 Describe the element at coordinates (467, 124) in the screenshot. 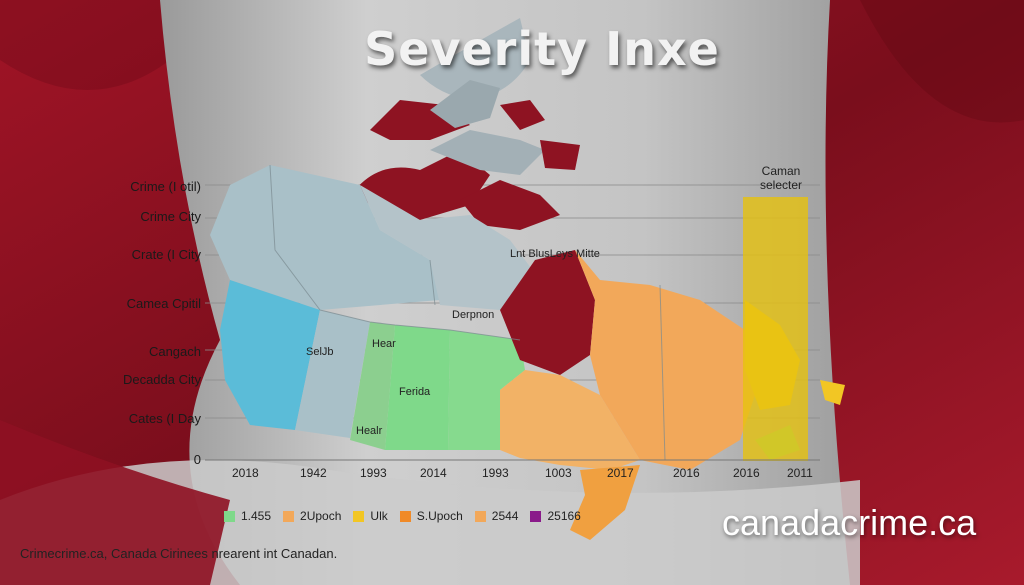

I see `arctic-islands` at that location.